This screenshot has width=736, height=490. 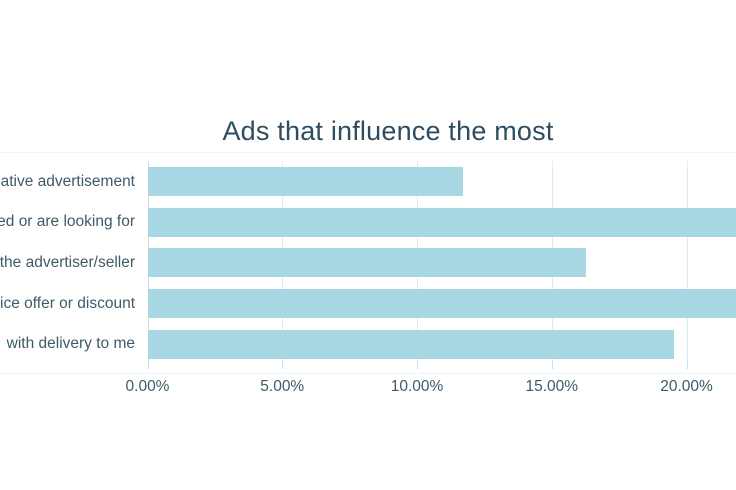 I want to click on plot-border-top, so click(x=368, y=152).